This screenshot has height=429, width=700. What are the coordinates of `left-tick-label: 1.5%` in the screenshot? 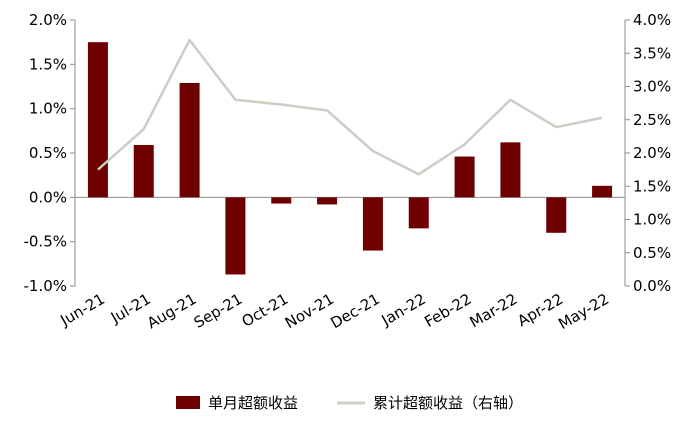 It's located at (48, 64).